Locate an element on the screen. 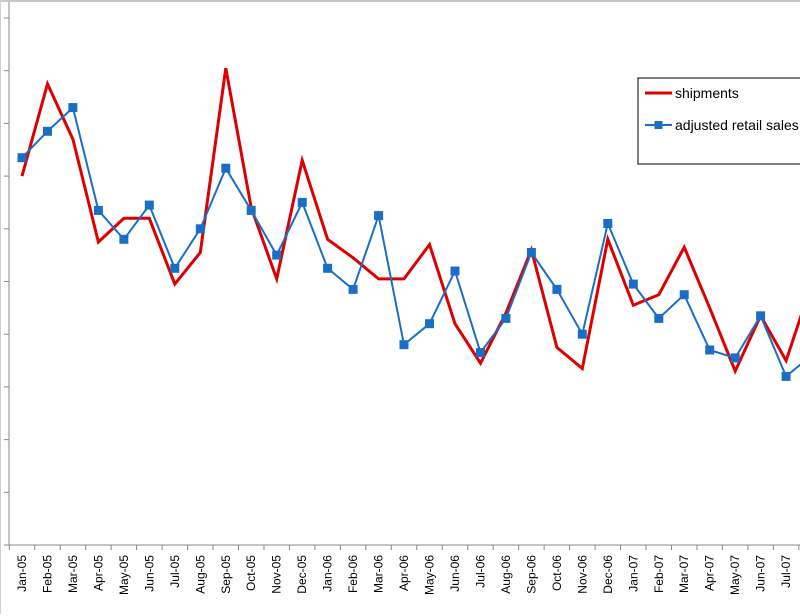  x-tick-label: Apr-06 is located at coordinates (404, 573).